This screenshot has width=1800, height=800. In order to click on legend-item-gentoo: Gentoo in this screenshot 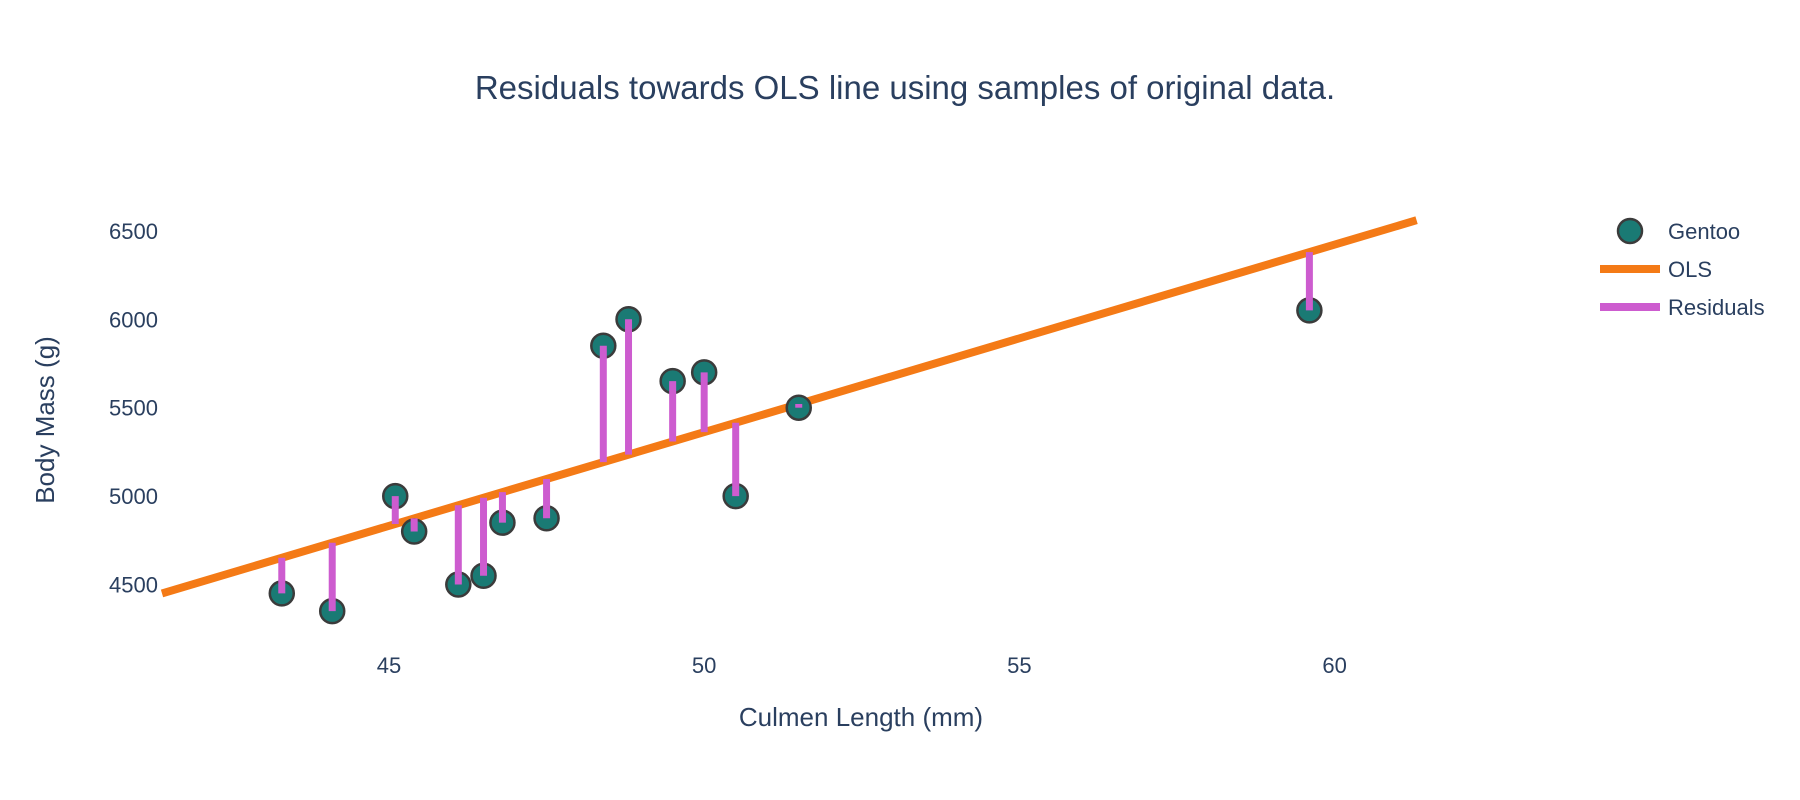, I will do `click(1678, 231)`.